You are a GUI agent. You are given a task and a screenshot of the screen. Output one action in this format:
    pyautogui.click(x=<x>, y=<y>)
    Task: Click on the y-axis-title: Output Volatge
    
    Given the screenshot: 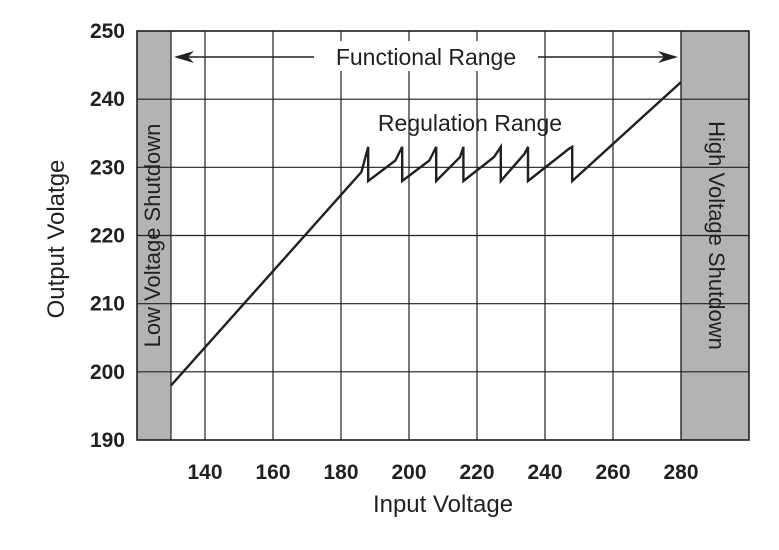 What is the action you would take?
    pyautogui.click(x=56, y=239)
    